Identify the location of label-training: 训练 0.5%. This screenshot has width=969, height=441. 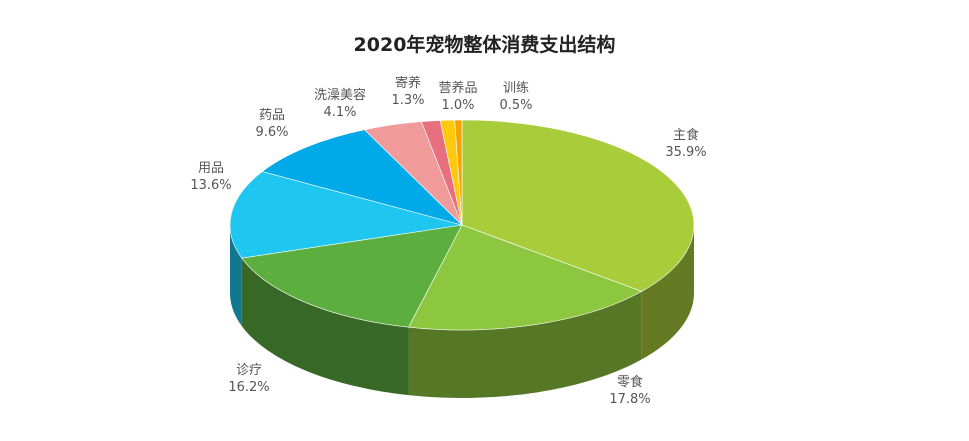
(515, 97).